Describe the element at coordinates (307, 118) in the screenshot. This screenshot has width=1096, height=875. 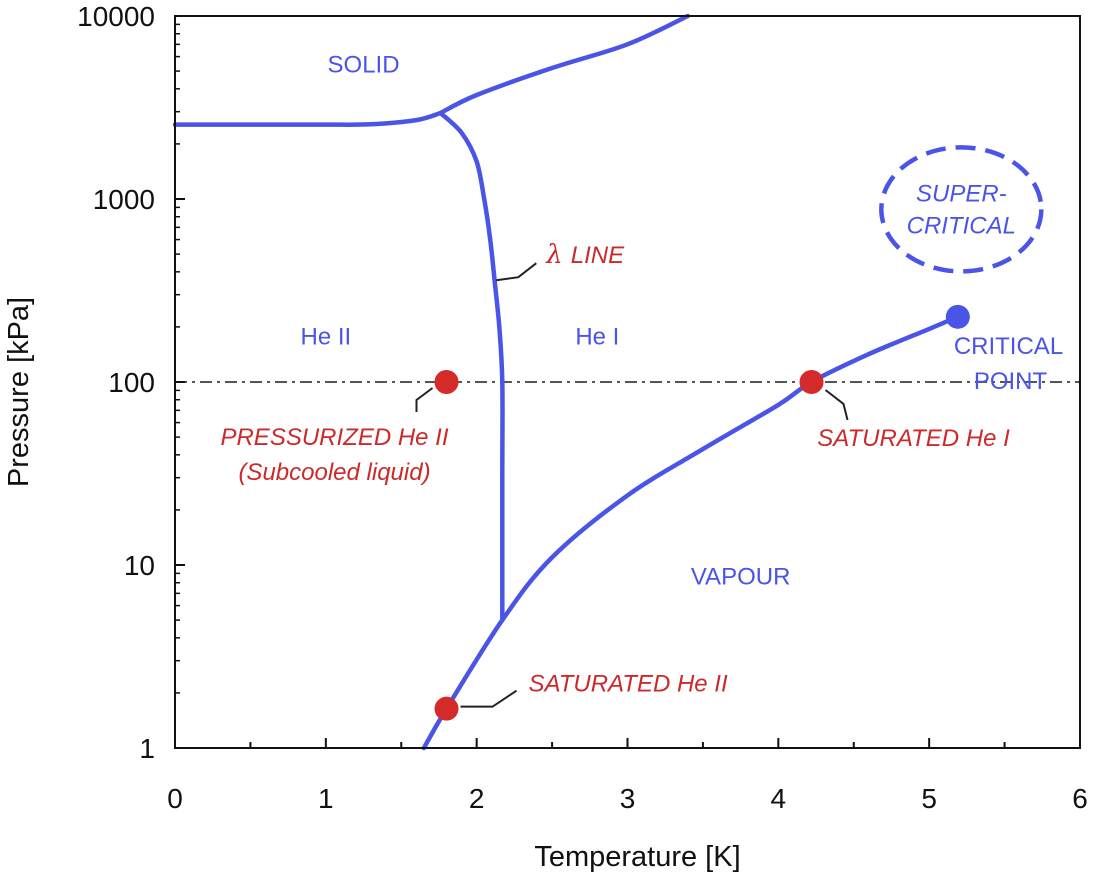
I see `melting-curve` at that location.